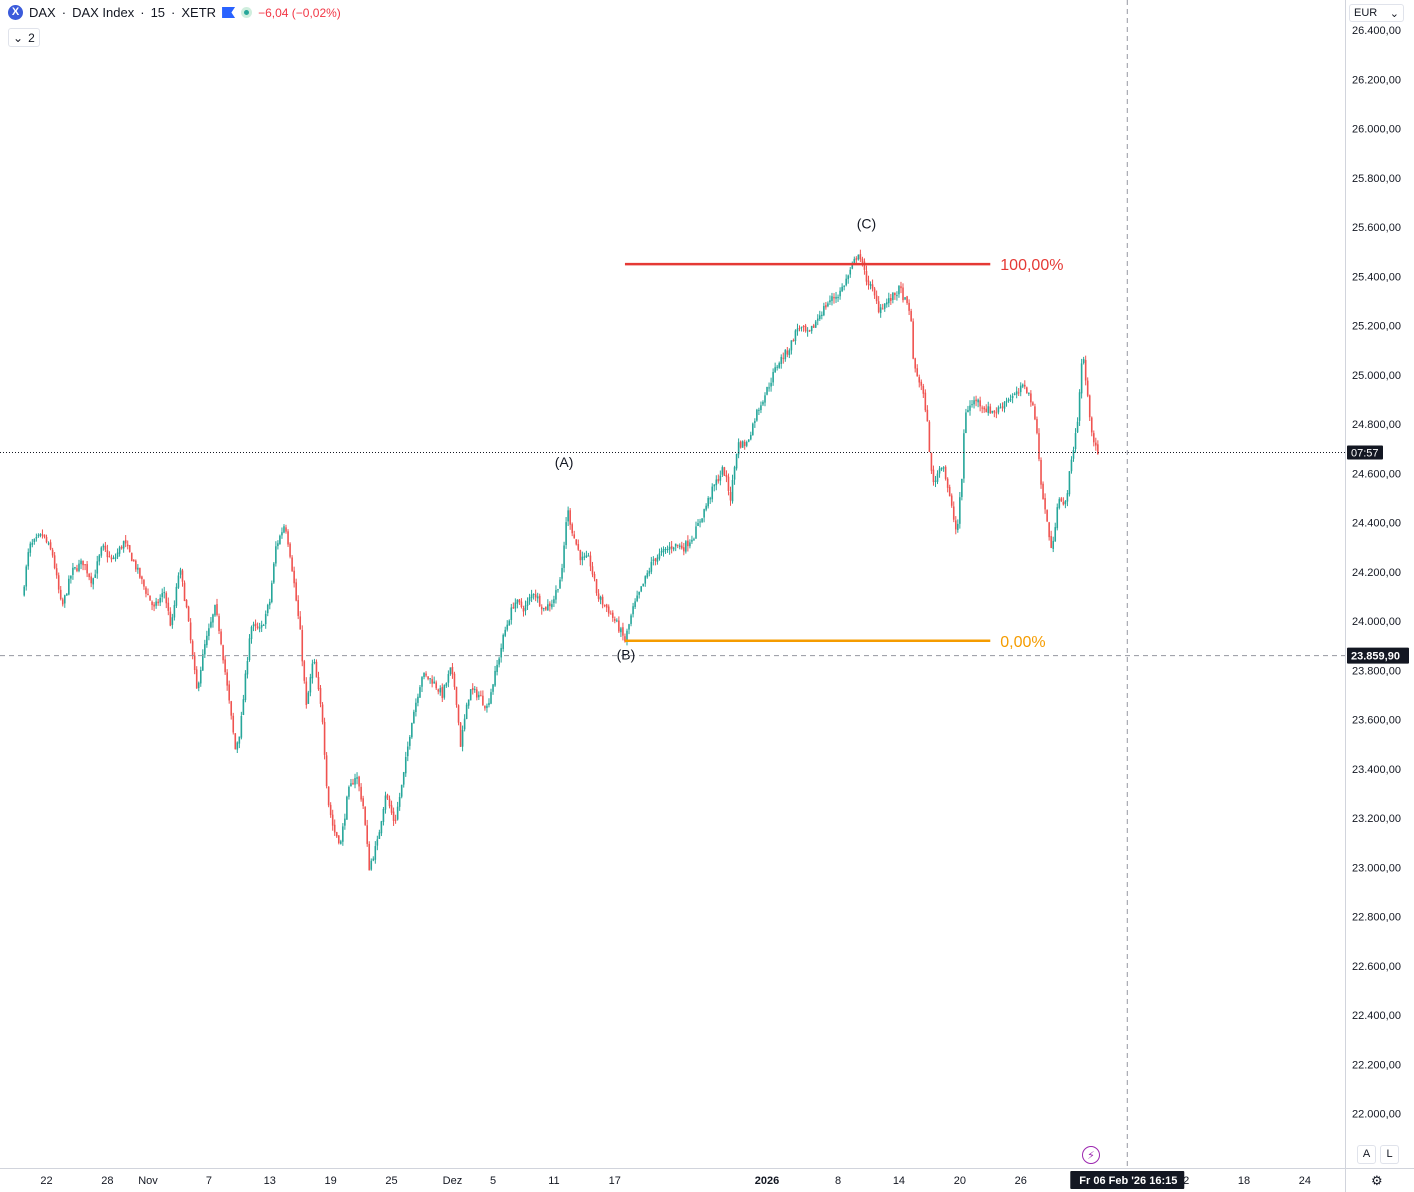  Describe the element at coordinates (199, 12) in the screenshot. I see `exchange-label: XETR` at that location.